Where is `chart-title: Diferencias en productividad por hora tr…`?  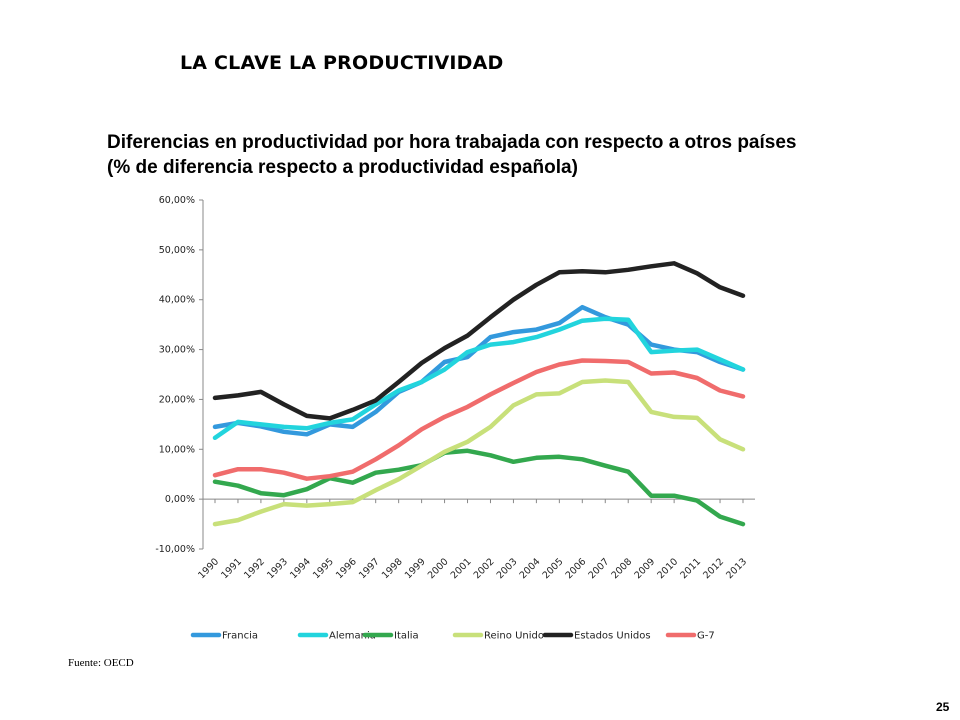 chart-title: Diferencias en productividad por hora tr… is located at coordinates (507, 155).